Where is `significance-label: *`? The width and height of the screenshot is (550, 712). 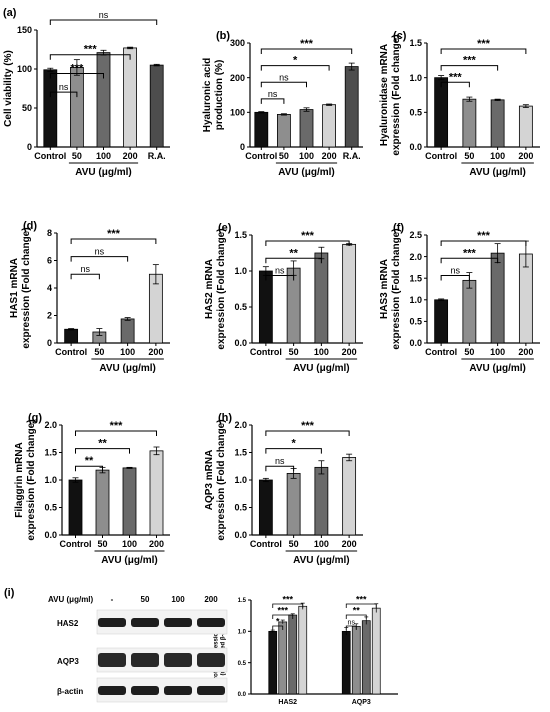 significance-label: * is located at coordinates (278, 622).